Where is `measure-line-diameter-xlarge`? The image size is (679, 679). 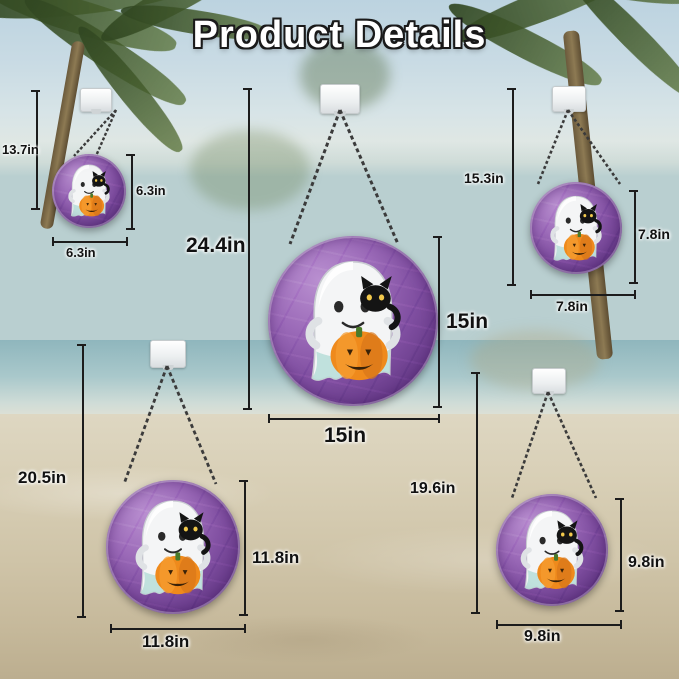
measure-line-diameter-xlarge is located at coordinates (439, 321).